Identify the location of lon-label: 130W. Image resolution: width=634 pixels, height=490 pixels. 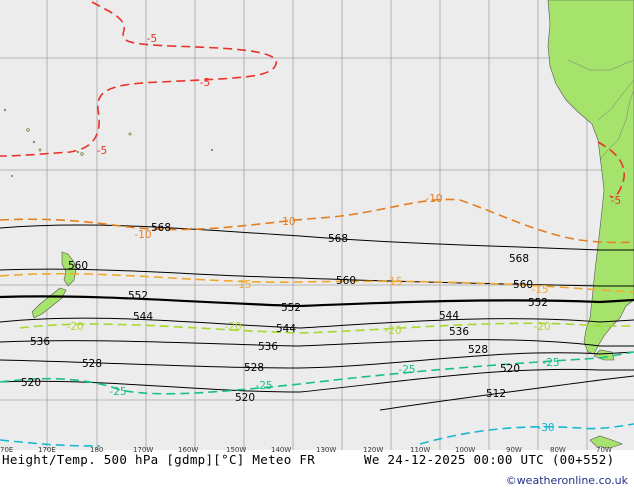
(326, 450).